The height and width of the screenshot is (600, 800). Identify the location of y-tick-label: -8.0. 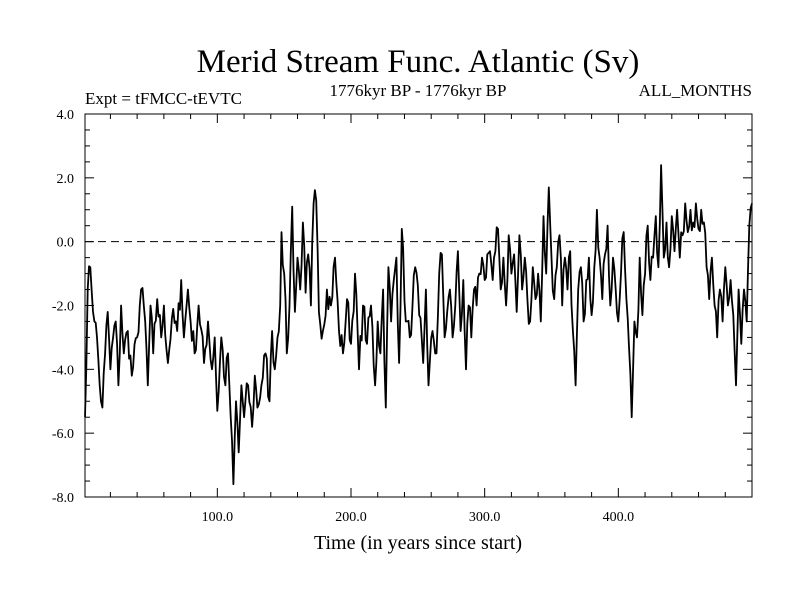
(63, 498).